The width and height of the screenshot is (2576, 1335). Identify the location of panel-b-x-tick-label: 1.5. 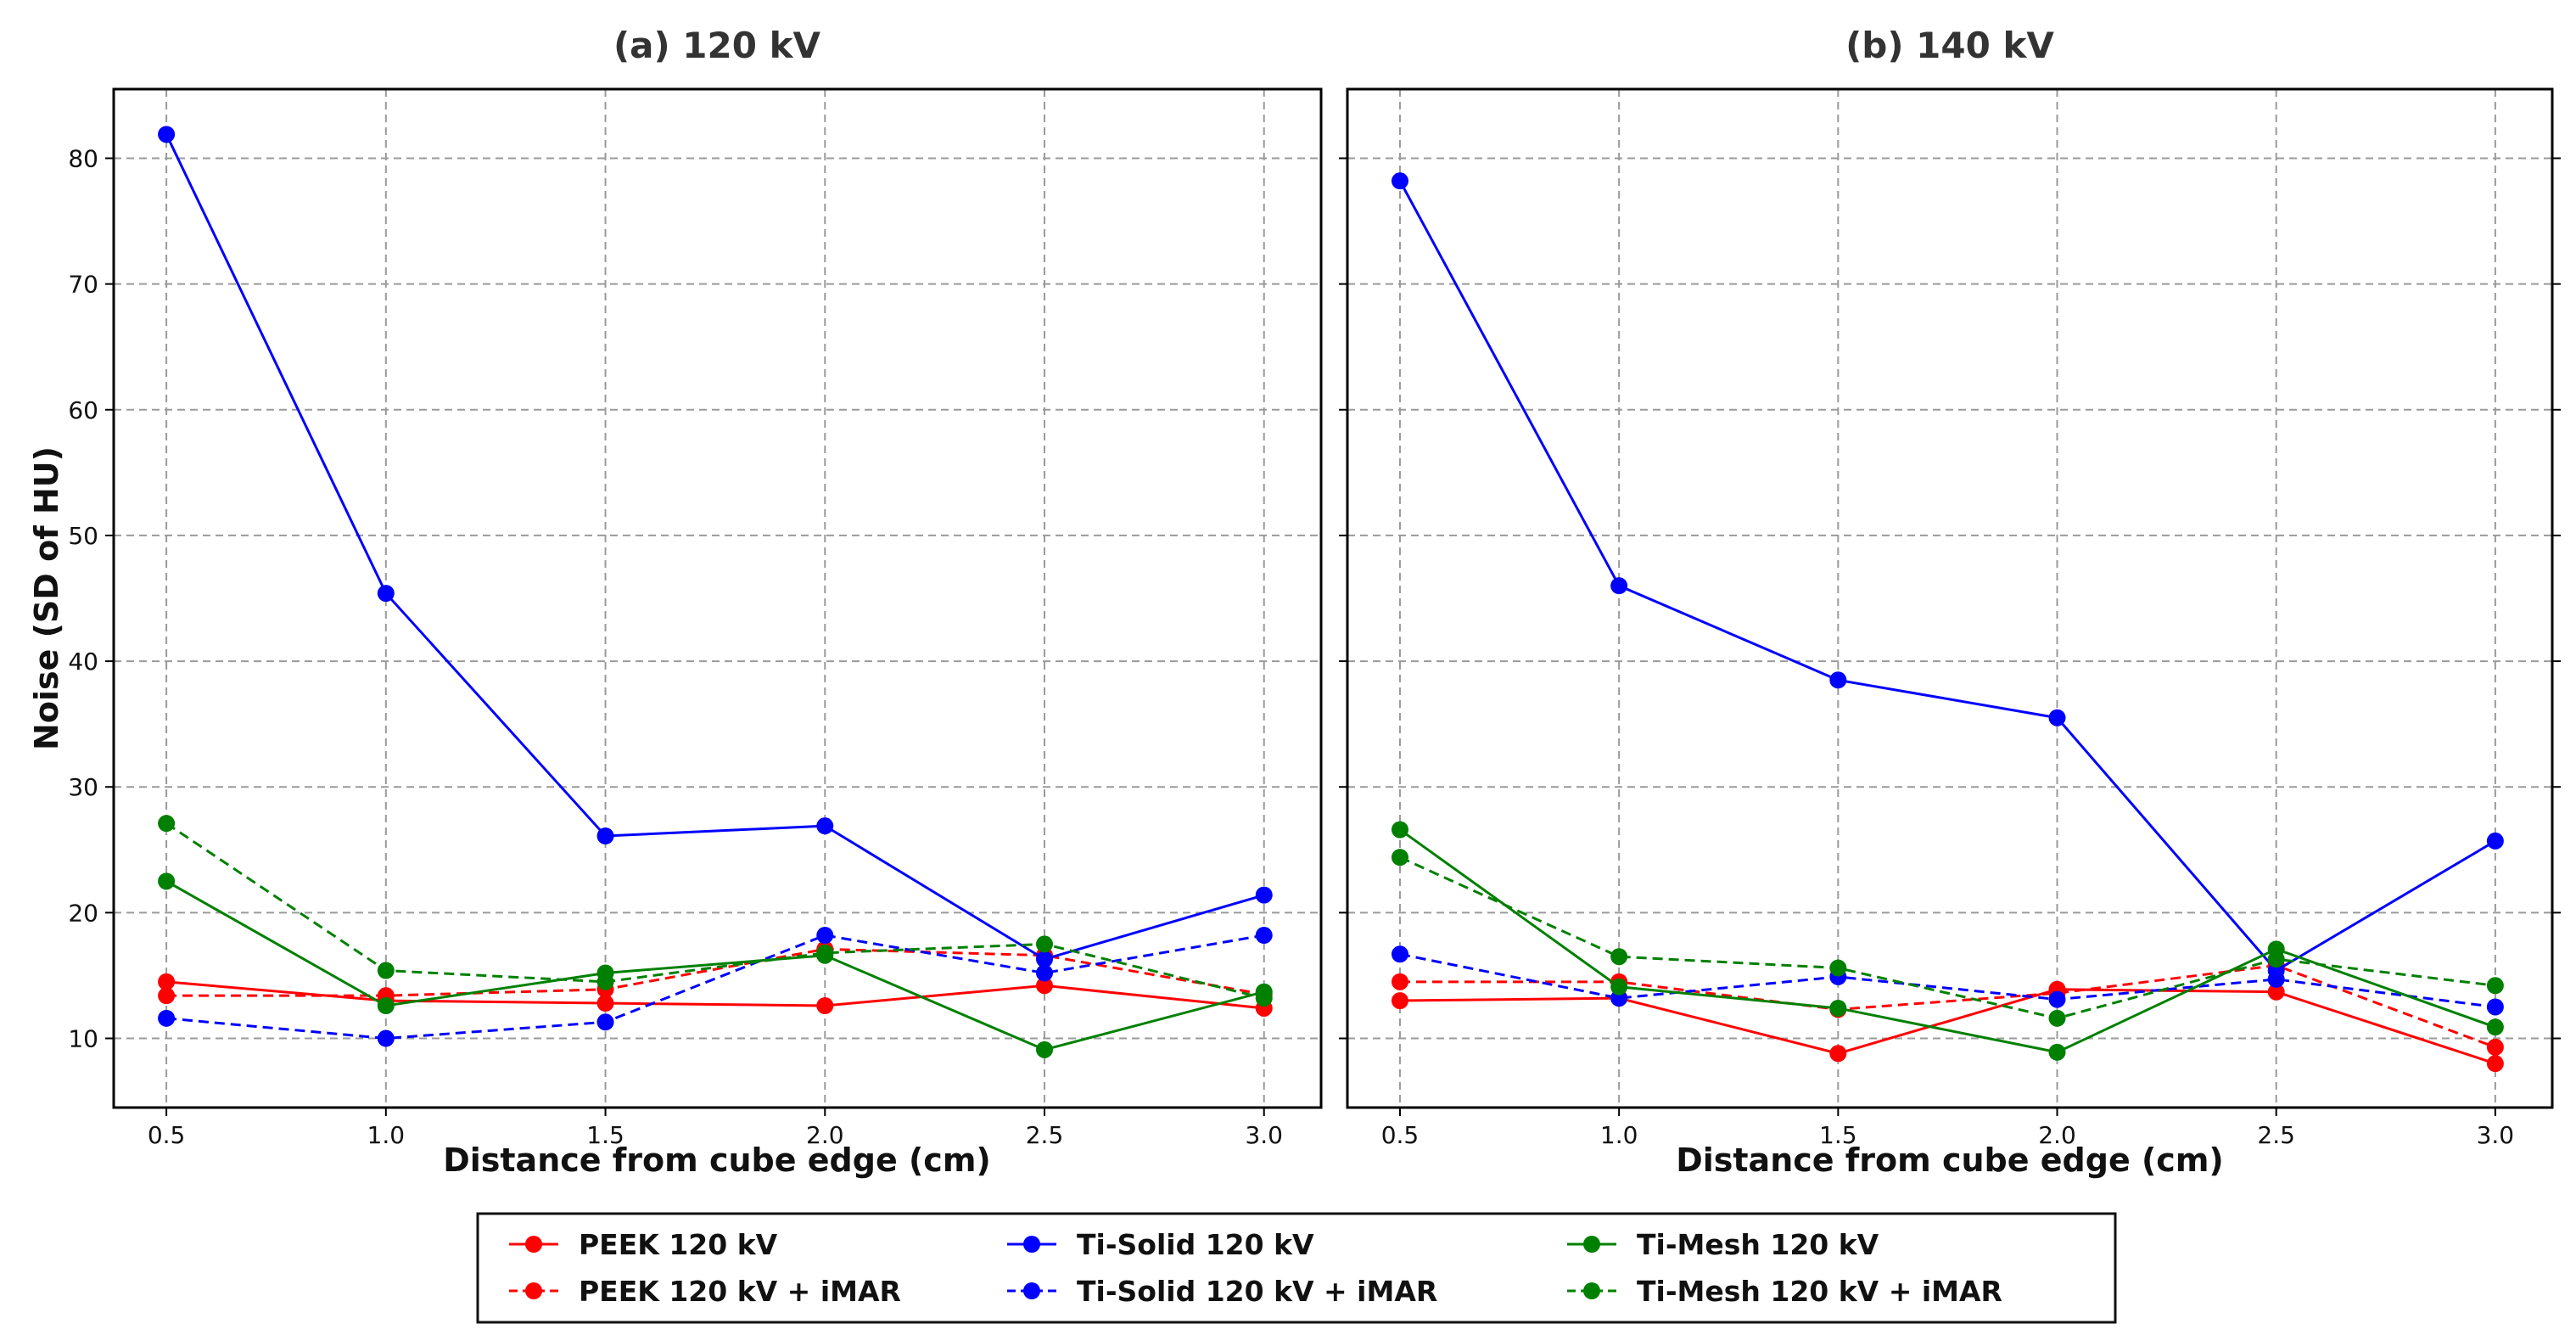
(1838, 1135).